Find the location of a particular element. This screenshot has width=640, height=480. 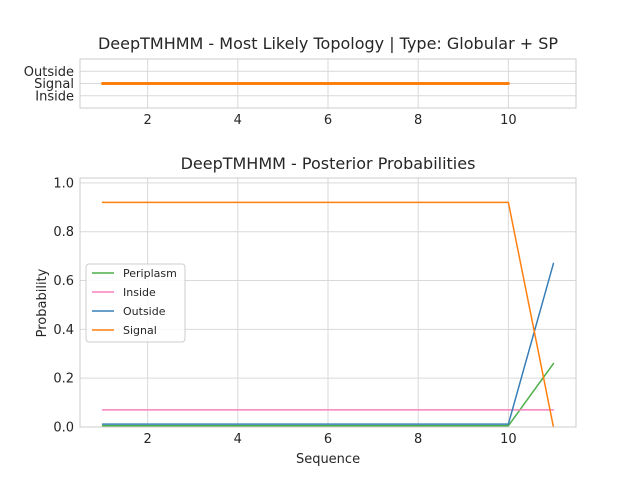

topology-x-tick-label: 10 is located at coordinates (508, 120).